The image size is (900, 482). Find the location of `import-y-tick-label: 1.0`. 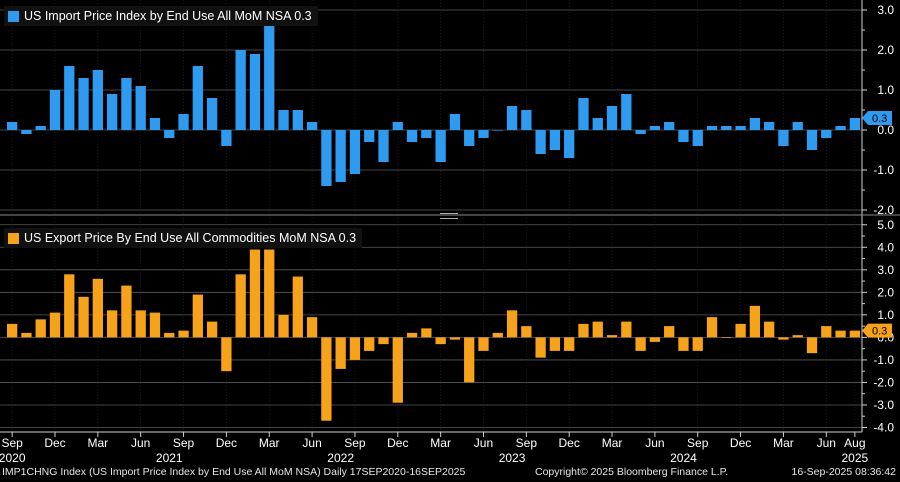

import-y-tick-label: 1.0 is located at coordinates (885, 90).